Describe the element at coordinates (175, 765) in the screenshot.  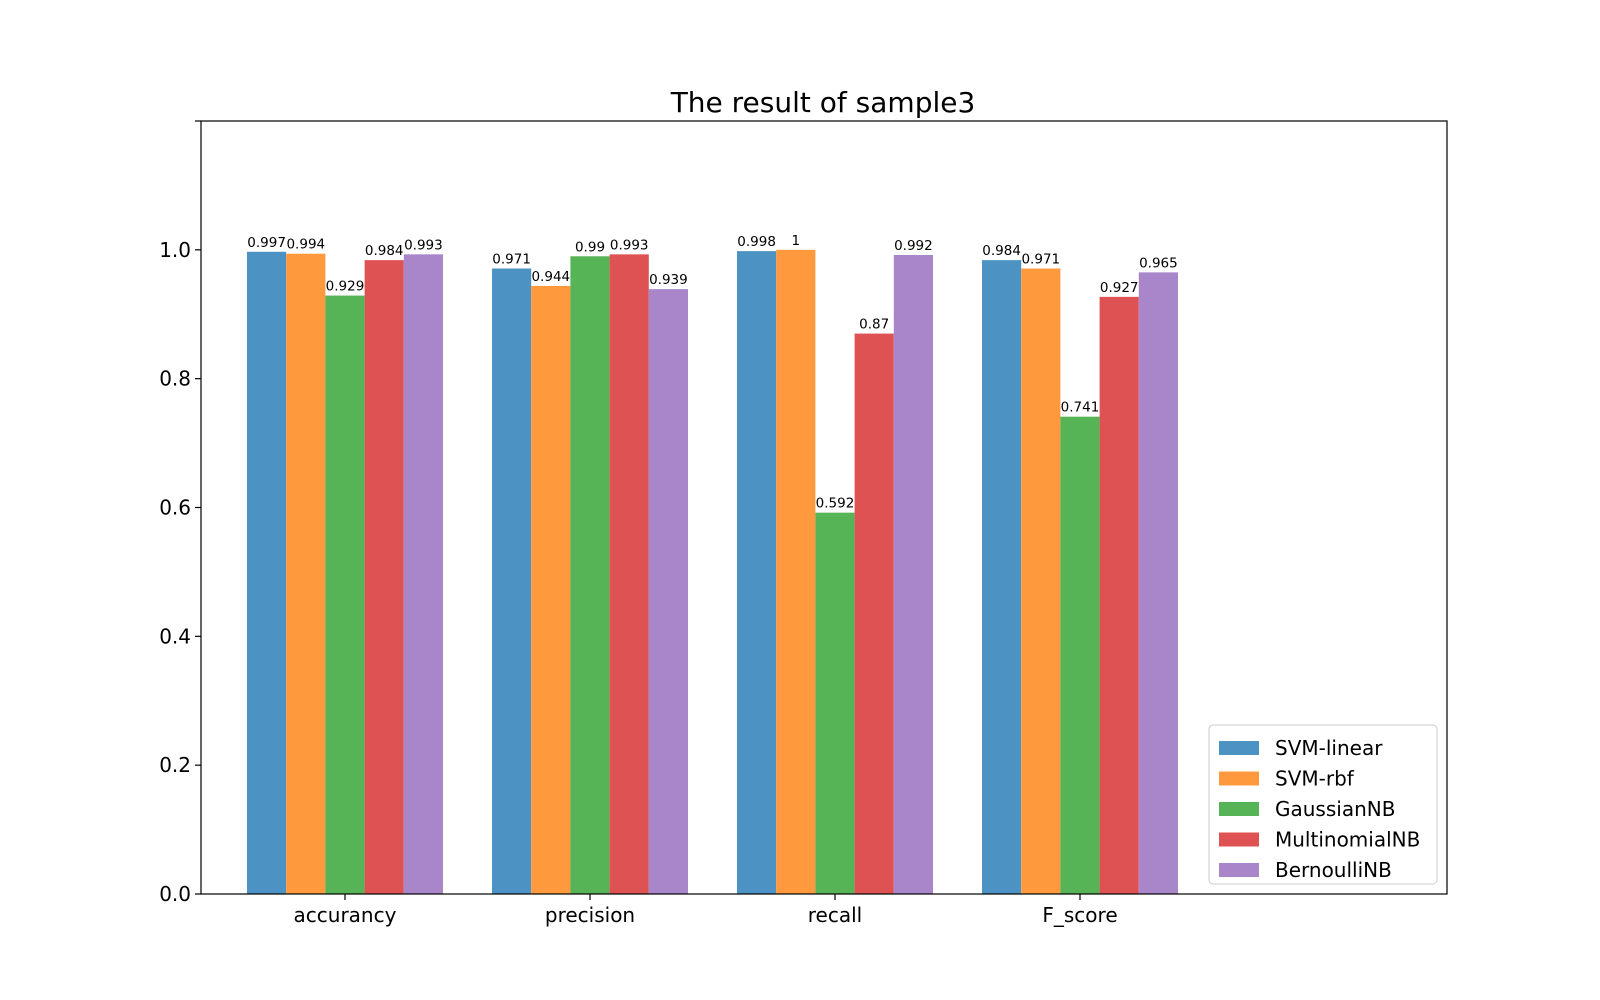
I see `y-tick-label: 0.2` at that location.